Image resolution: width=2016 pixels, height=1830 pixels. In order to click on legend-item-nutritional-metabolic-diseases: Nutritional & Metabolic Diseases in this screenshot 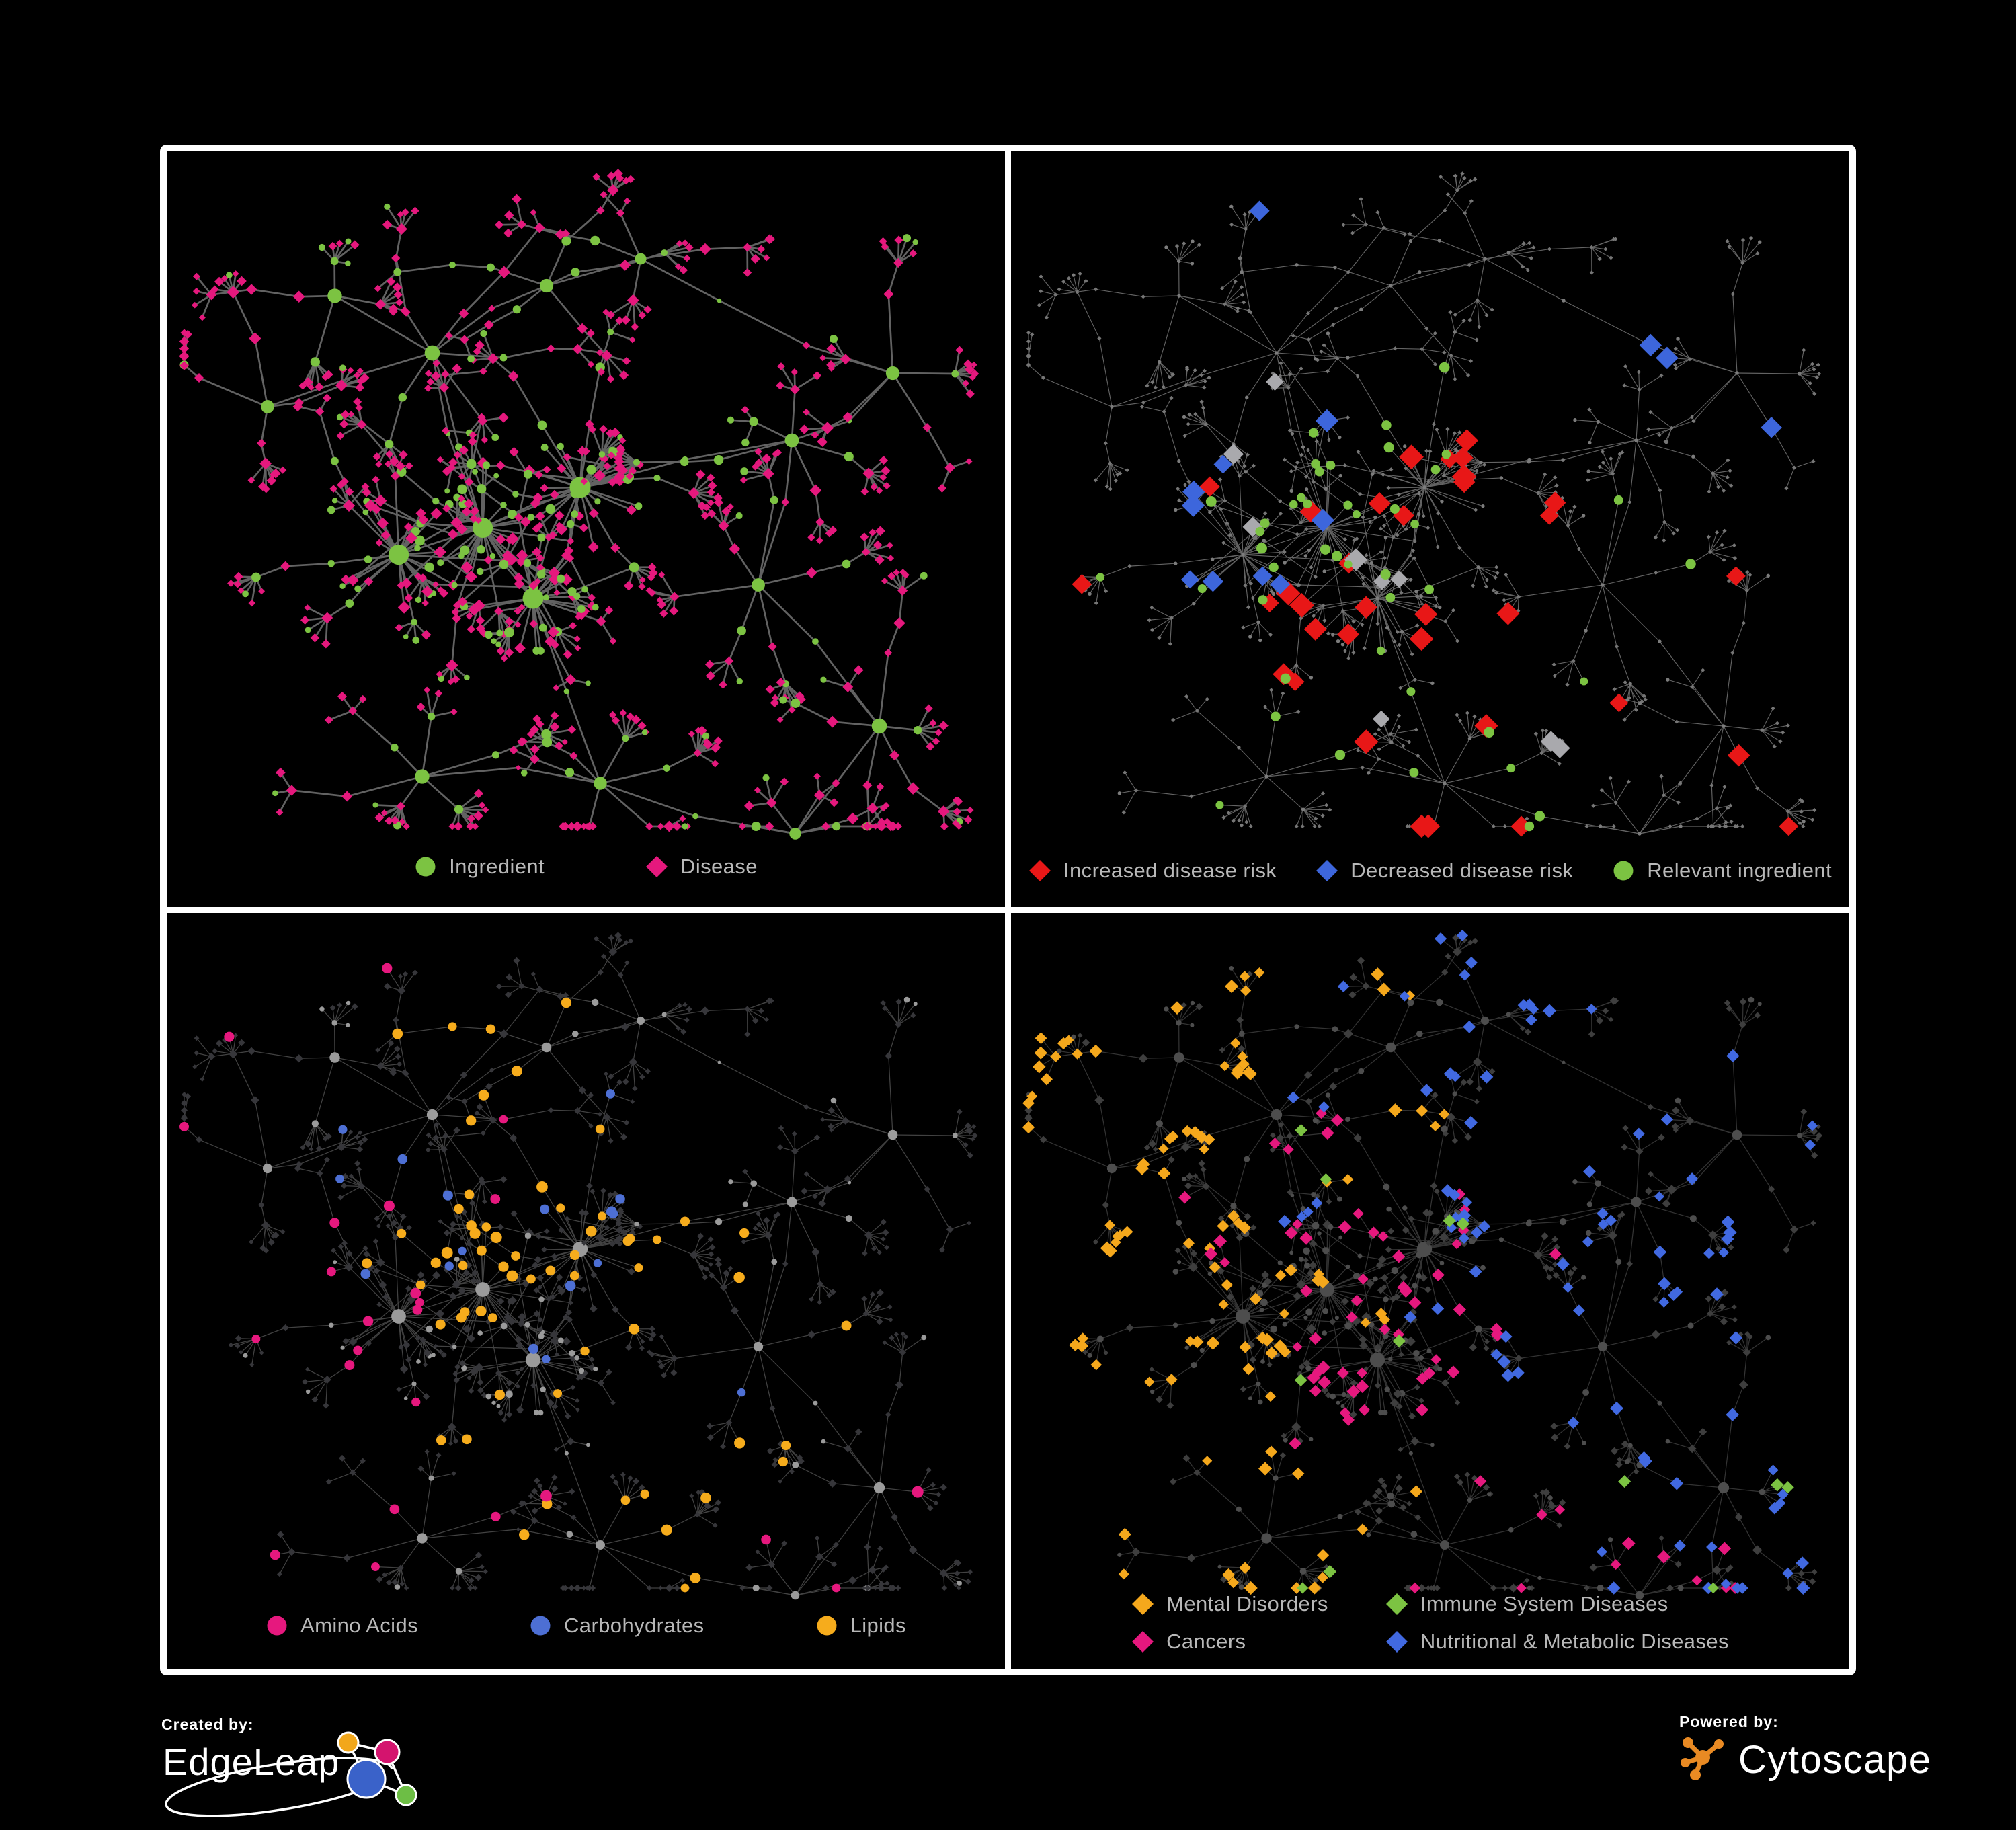, I will do `click(1557, 1642)`.